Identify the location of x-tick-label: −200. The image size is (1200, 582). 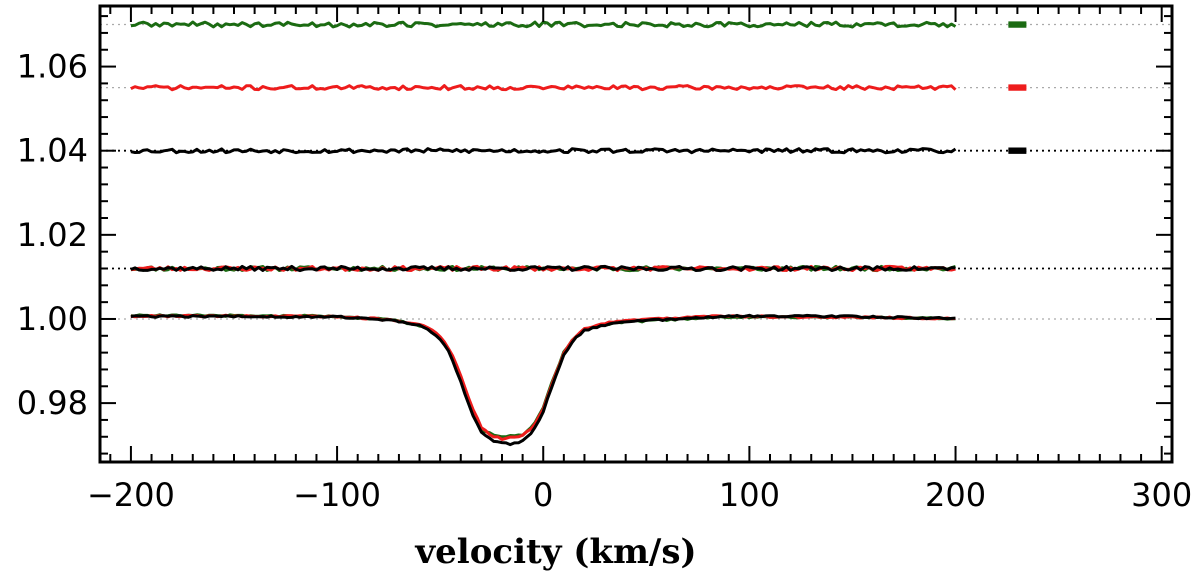
(131, 495).